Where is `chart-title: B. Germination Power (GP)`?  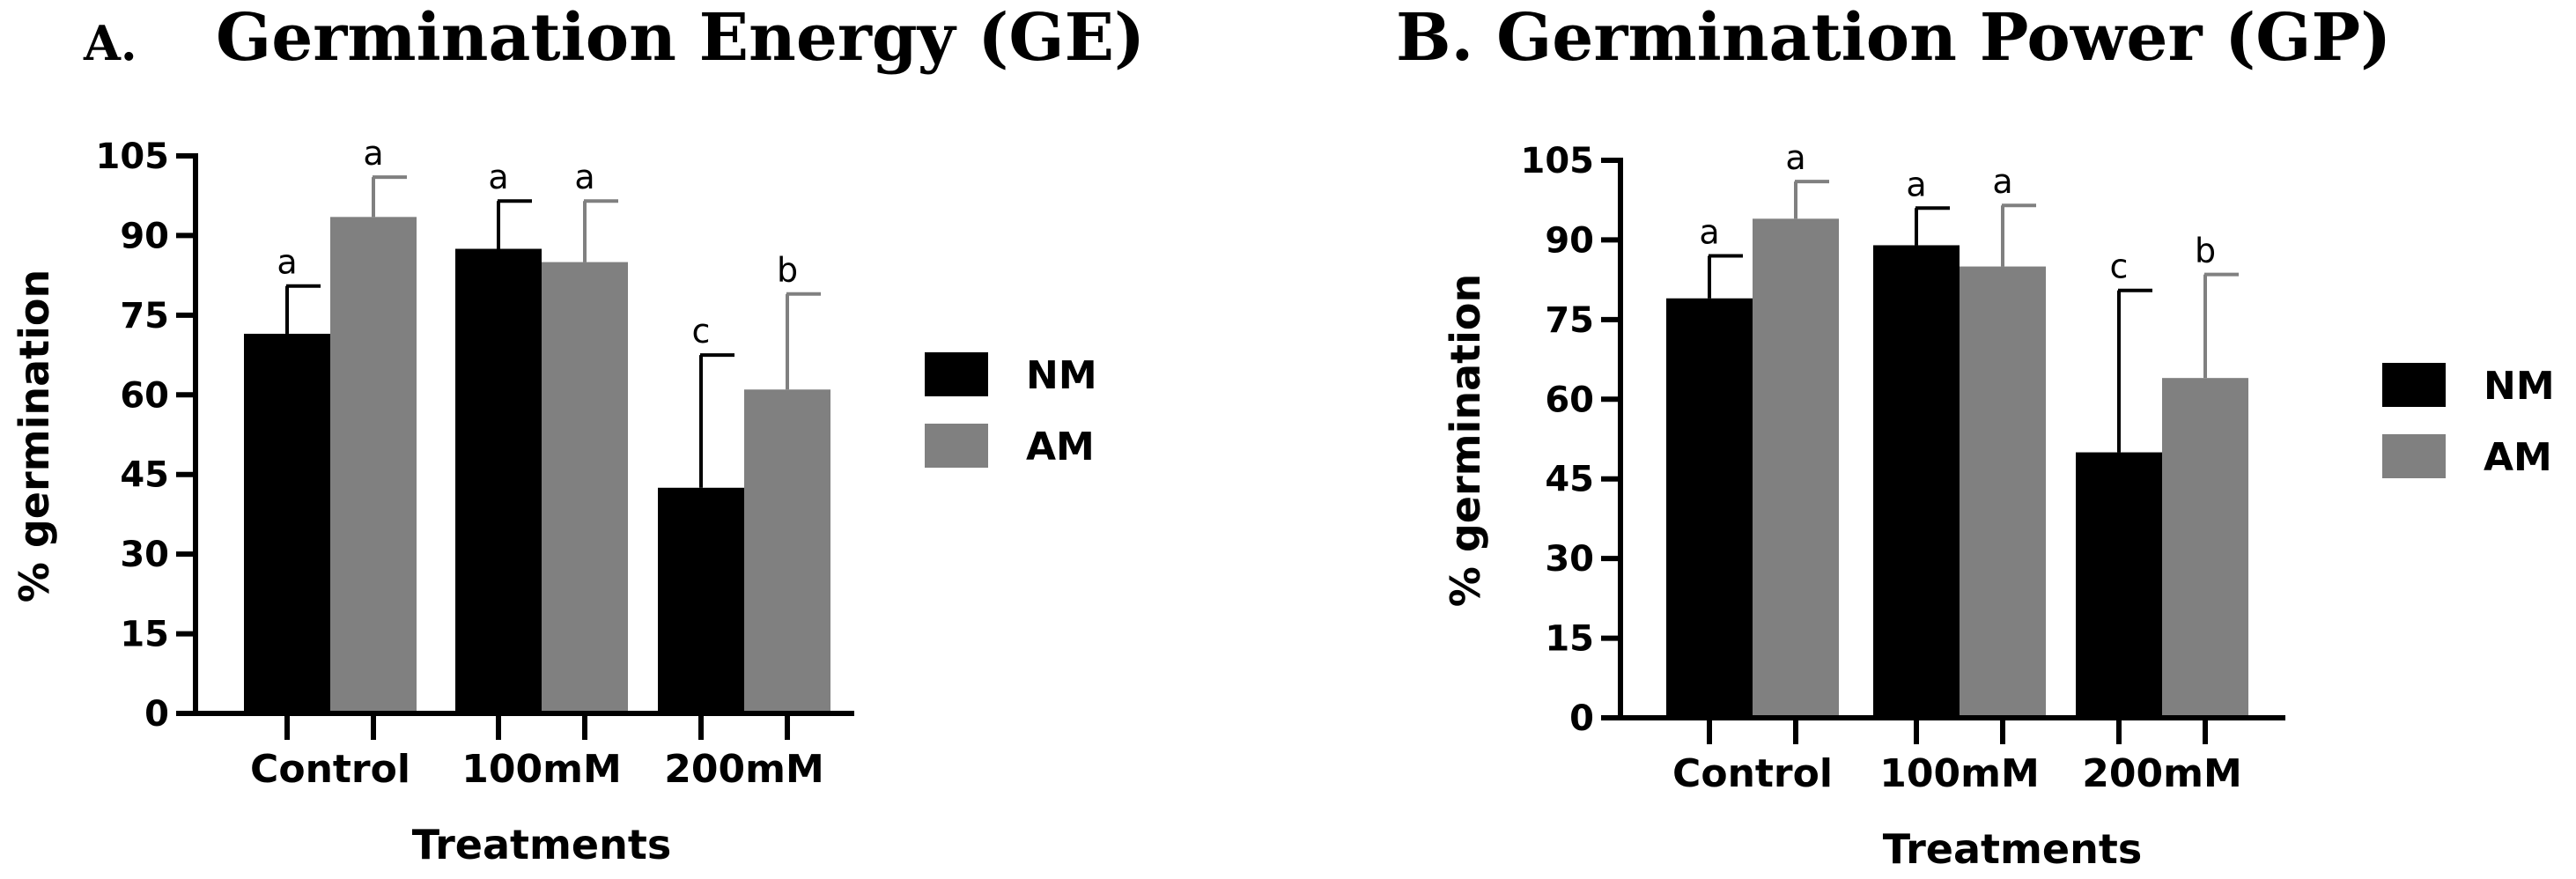
chart-title: B. Germination Power (GP) is located at coordinates (1893, 38).